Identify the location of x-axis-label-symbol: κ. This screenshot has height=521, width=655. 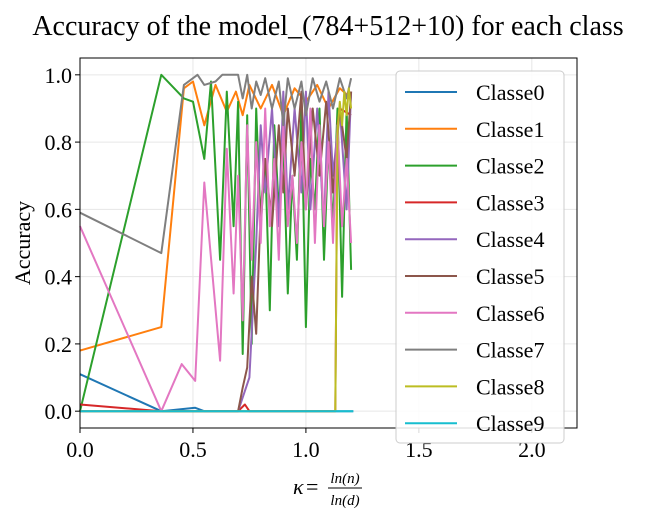
(298, 486).